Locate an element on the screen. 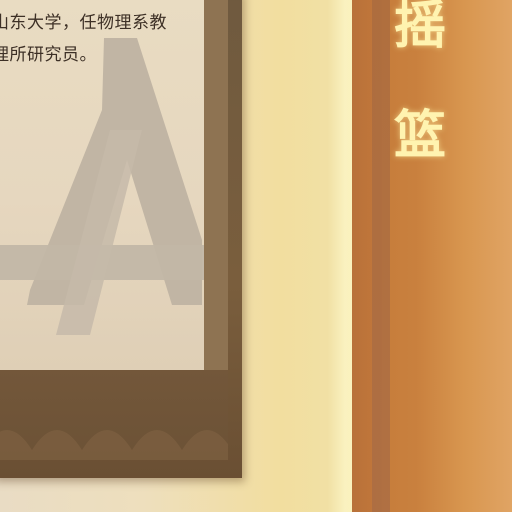  scallop-pattern is located at coordinates (114, 445).